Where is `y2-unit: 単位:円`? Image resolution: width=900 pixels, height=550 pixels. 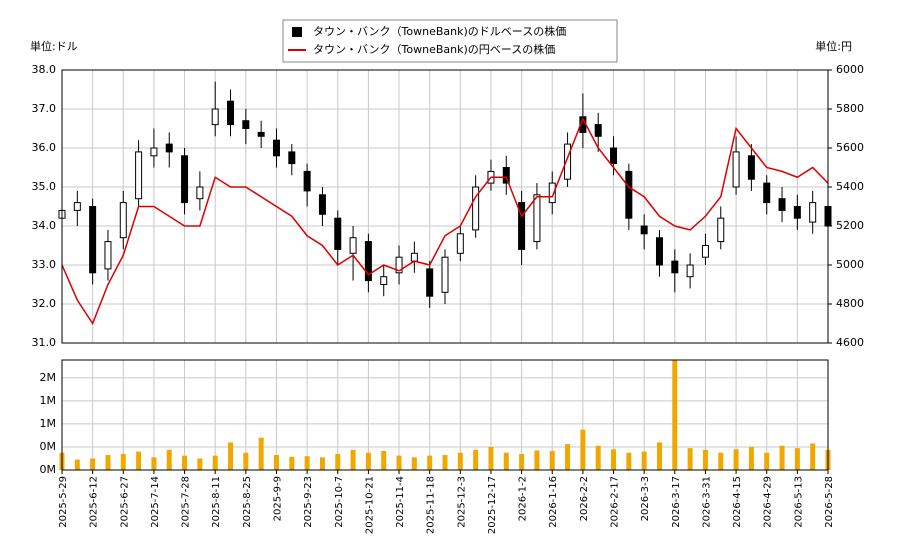 y2-unit: 単位:円 is located at coordinates (833, 46).